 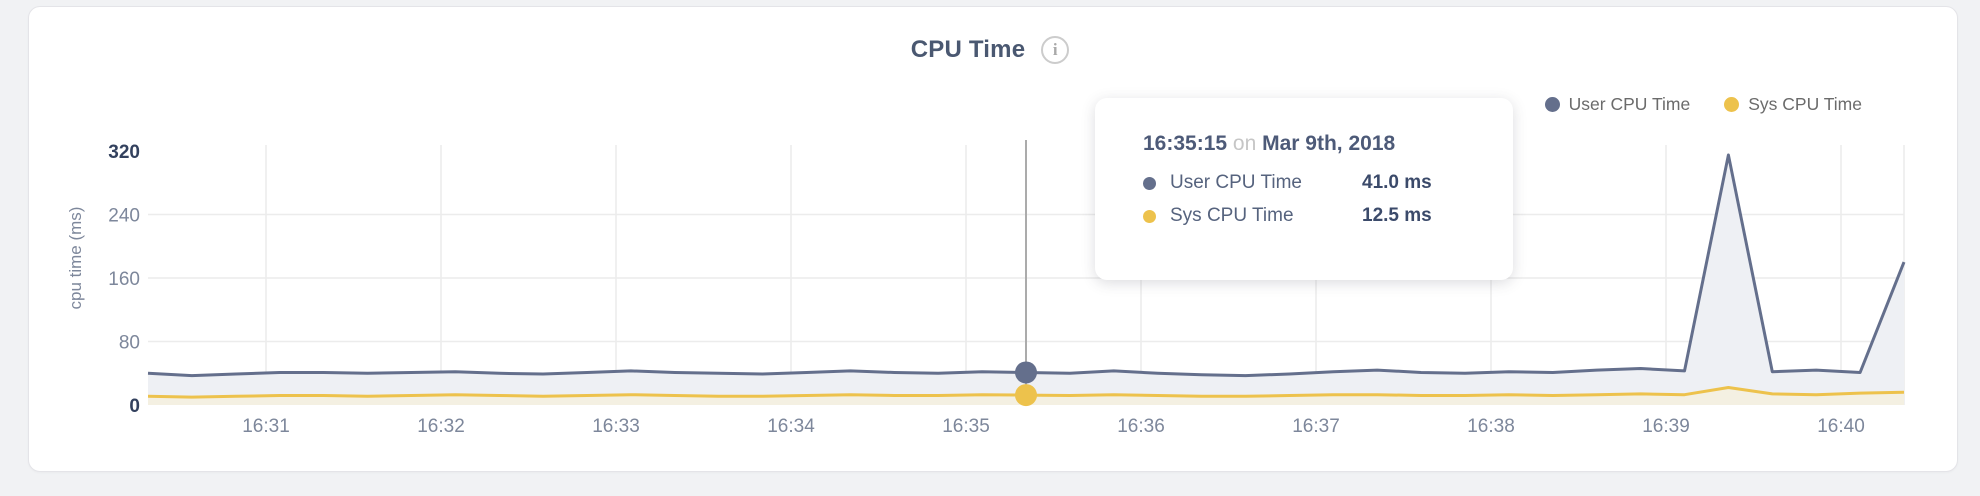 What do you see at coordinates (124, 152) in the screenshot?
I see `y-tick-label-320: 320` at bounding box center [124, 152].